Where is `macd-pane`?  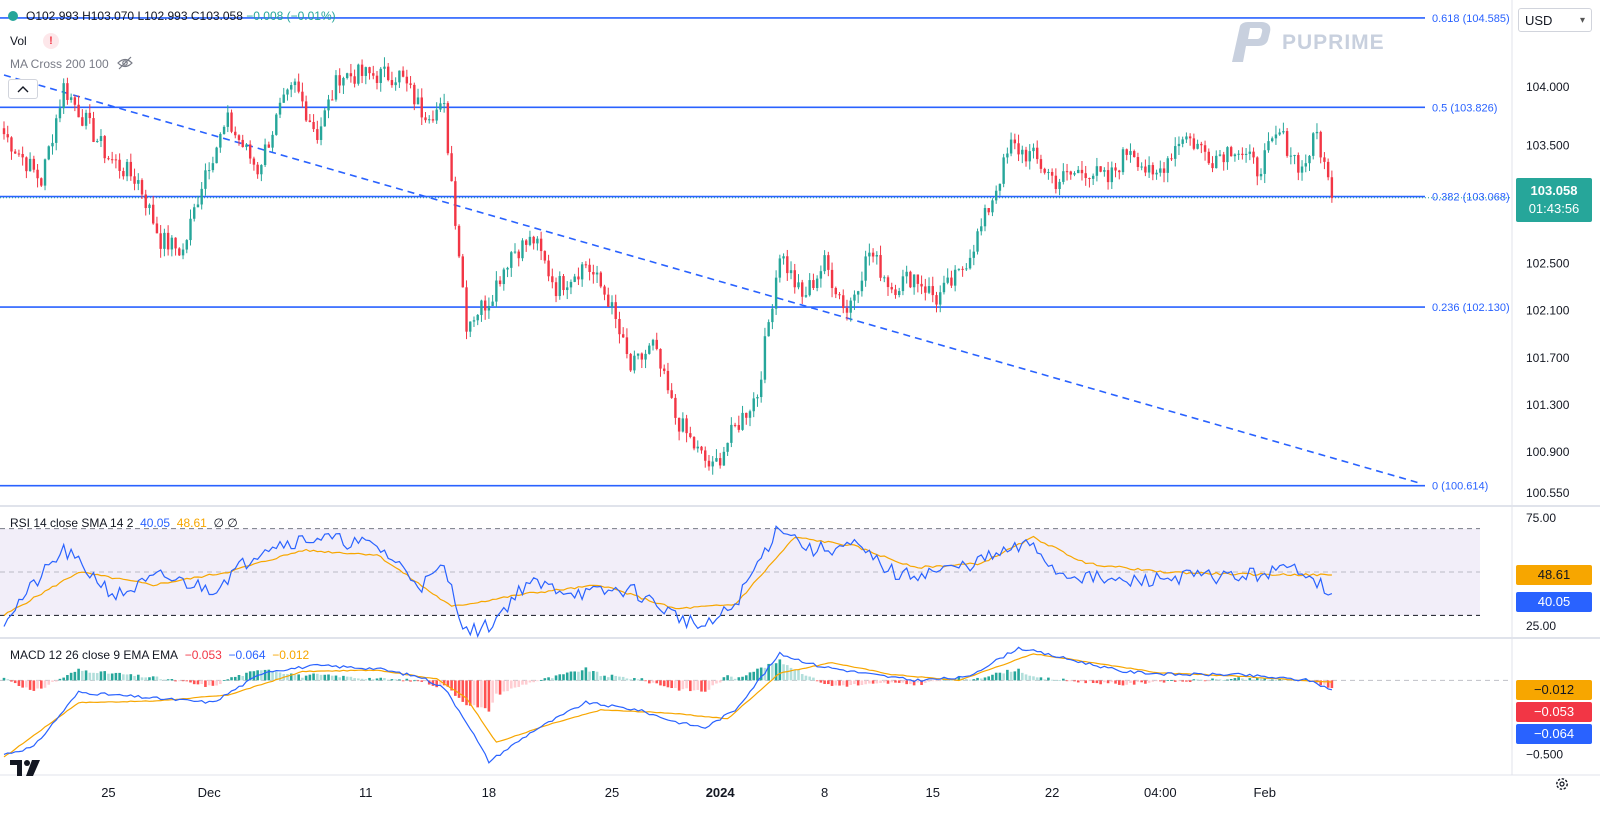
macd-pane is located at coordinates (756, 705).